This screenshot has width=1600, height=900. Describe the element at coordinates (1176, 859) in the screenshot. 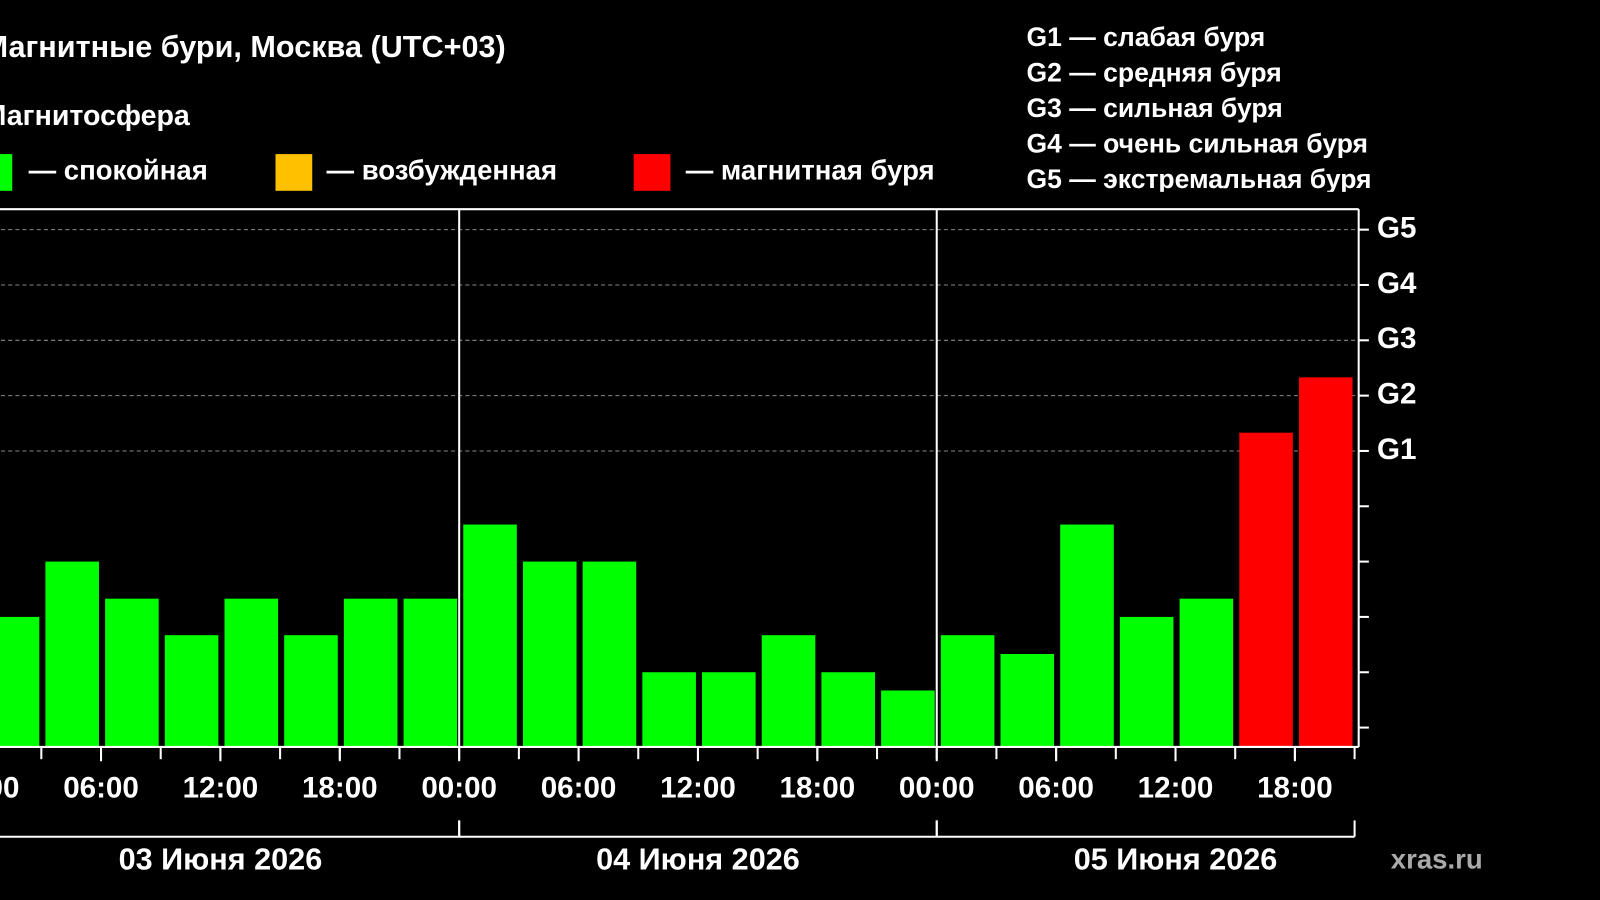

I see `day-label: 05 Июня 2026` at that location.